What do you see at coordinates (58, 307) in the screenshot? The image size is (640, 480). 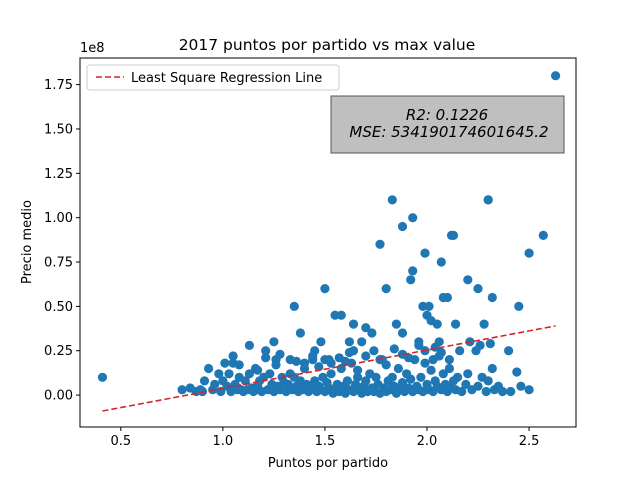 I see `y-tick-label: 0.50` at bounding box center [58, 307].